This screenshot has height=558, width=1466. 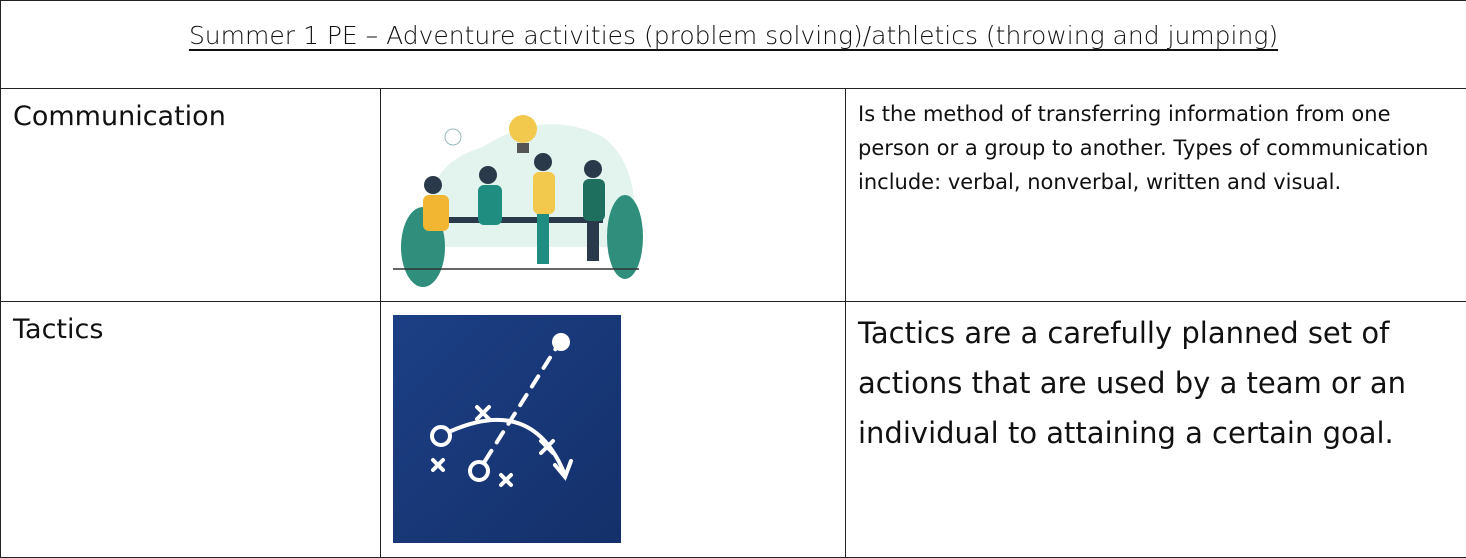 What do you see at coordinates (191, 430) in the screenshot?
I see `term: Tactics` at bounding box center [191, 430].